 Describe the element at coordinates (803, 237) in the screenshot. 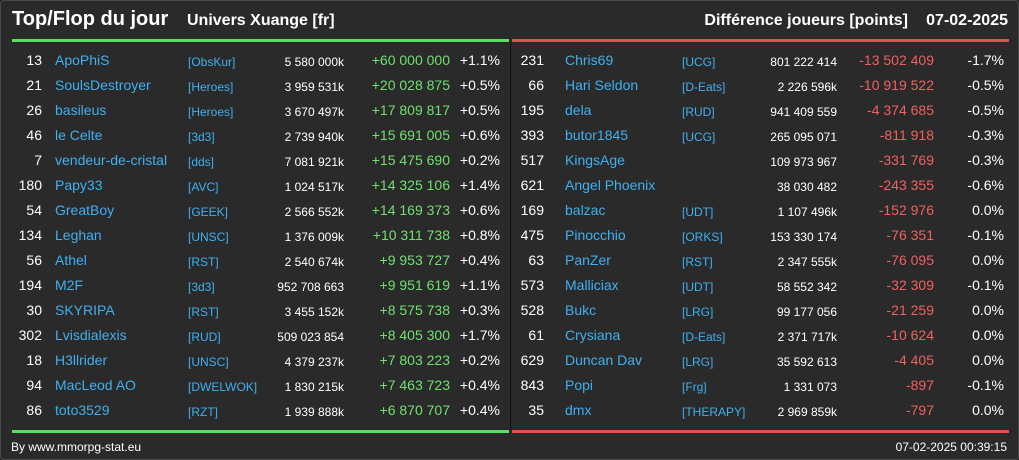

I see `player-points: 153 330 174` at that location.